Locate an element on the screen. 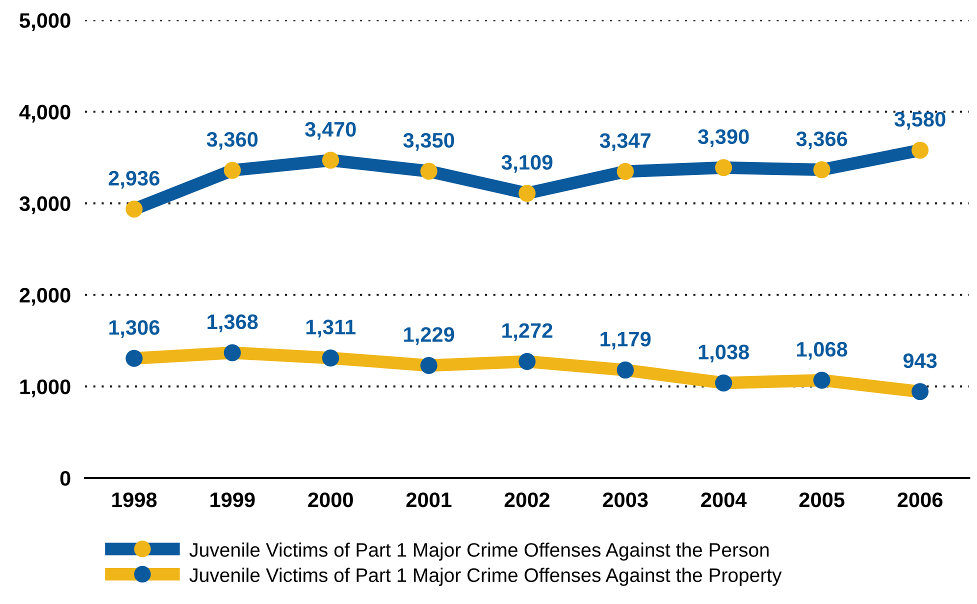 This screenshot has height=604, width=977. data-label: 3,347 is located at coordinates (625, 142).